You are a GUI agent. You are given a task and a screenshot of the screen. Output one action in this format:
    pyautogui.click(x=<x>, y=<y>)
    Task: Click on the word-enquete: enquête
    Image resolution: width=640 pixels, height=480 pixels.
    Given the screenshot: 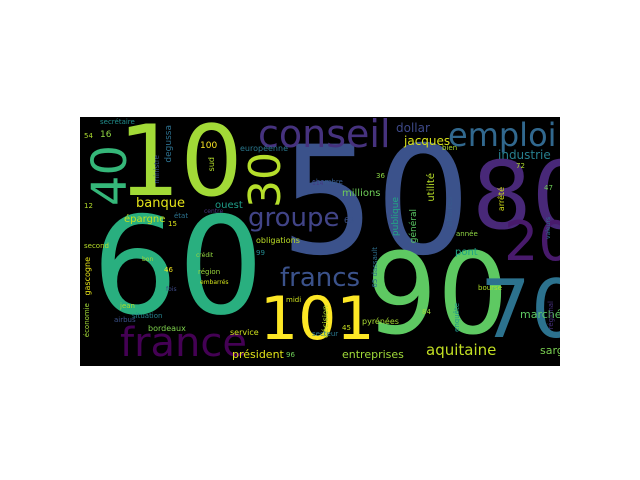 What is the action you would take?
    pyautogui.click(x=457, y=317)
    